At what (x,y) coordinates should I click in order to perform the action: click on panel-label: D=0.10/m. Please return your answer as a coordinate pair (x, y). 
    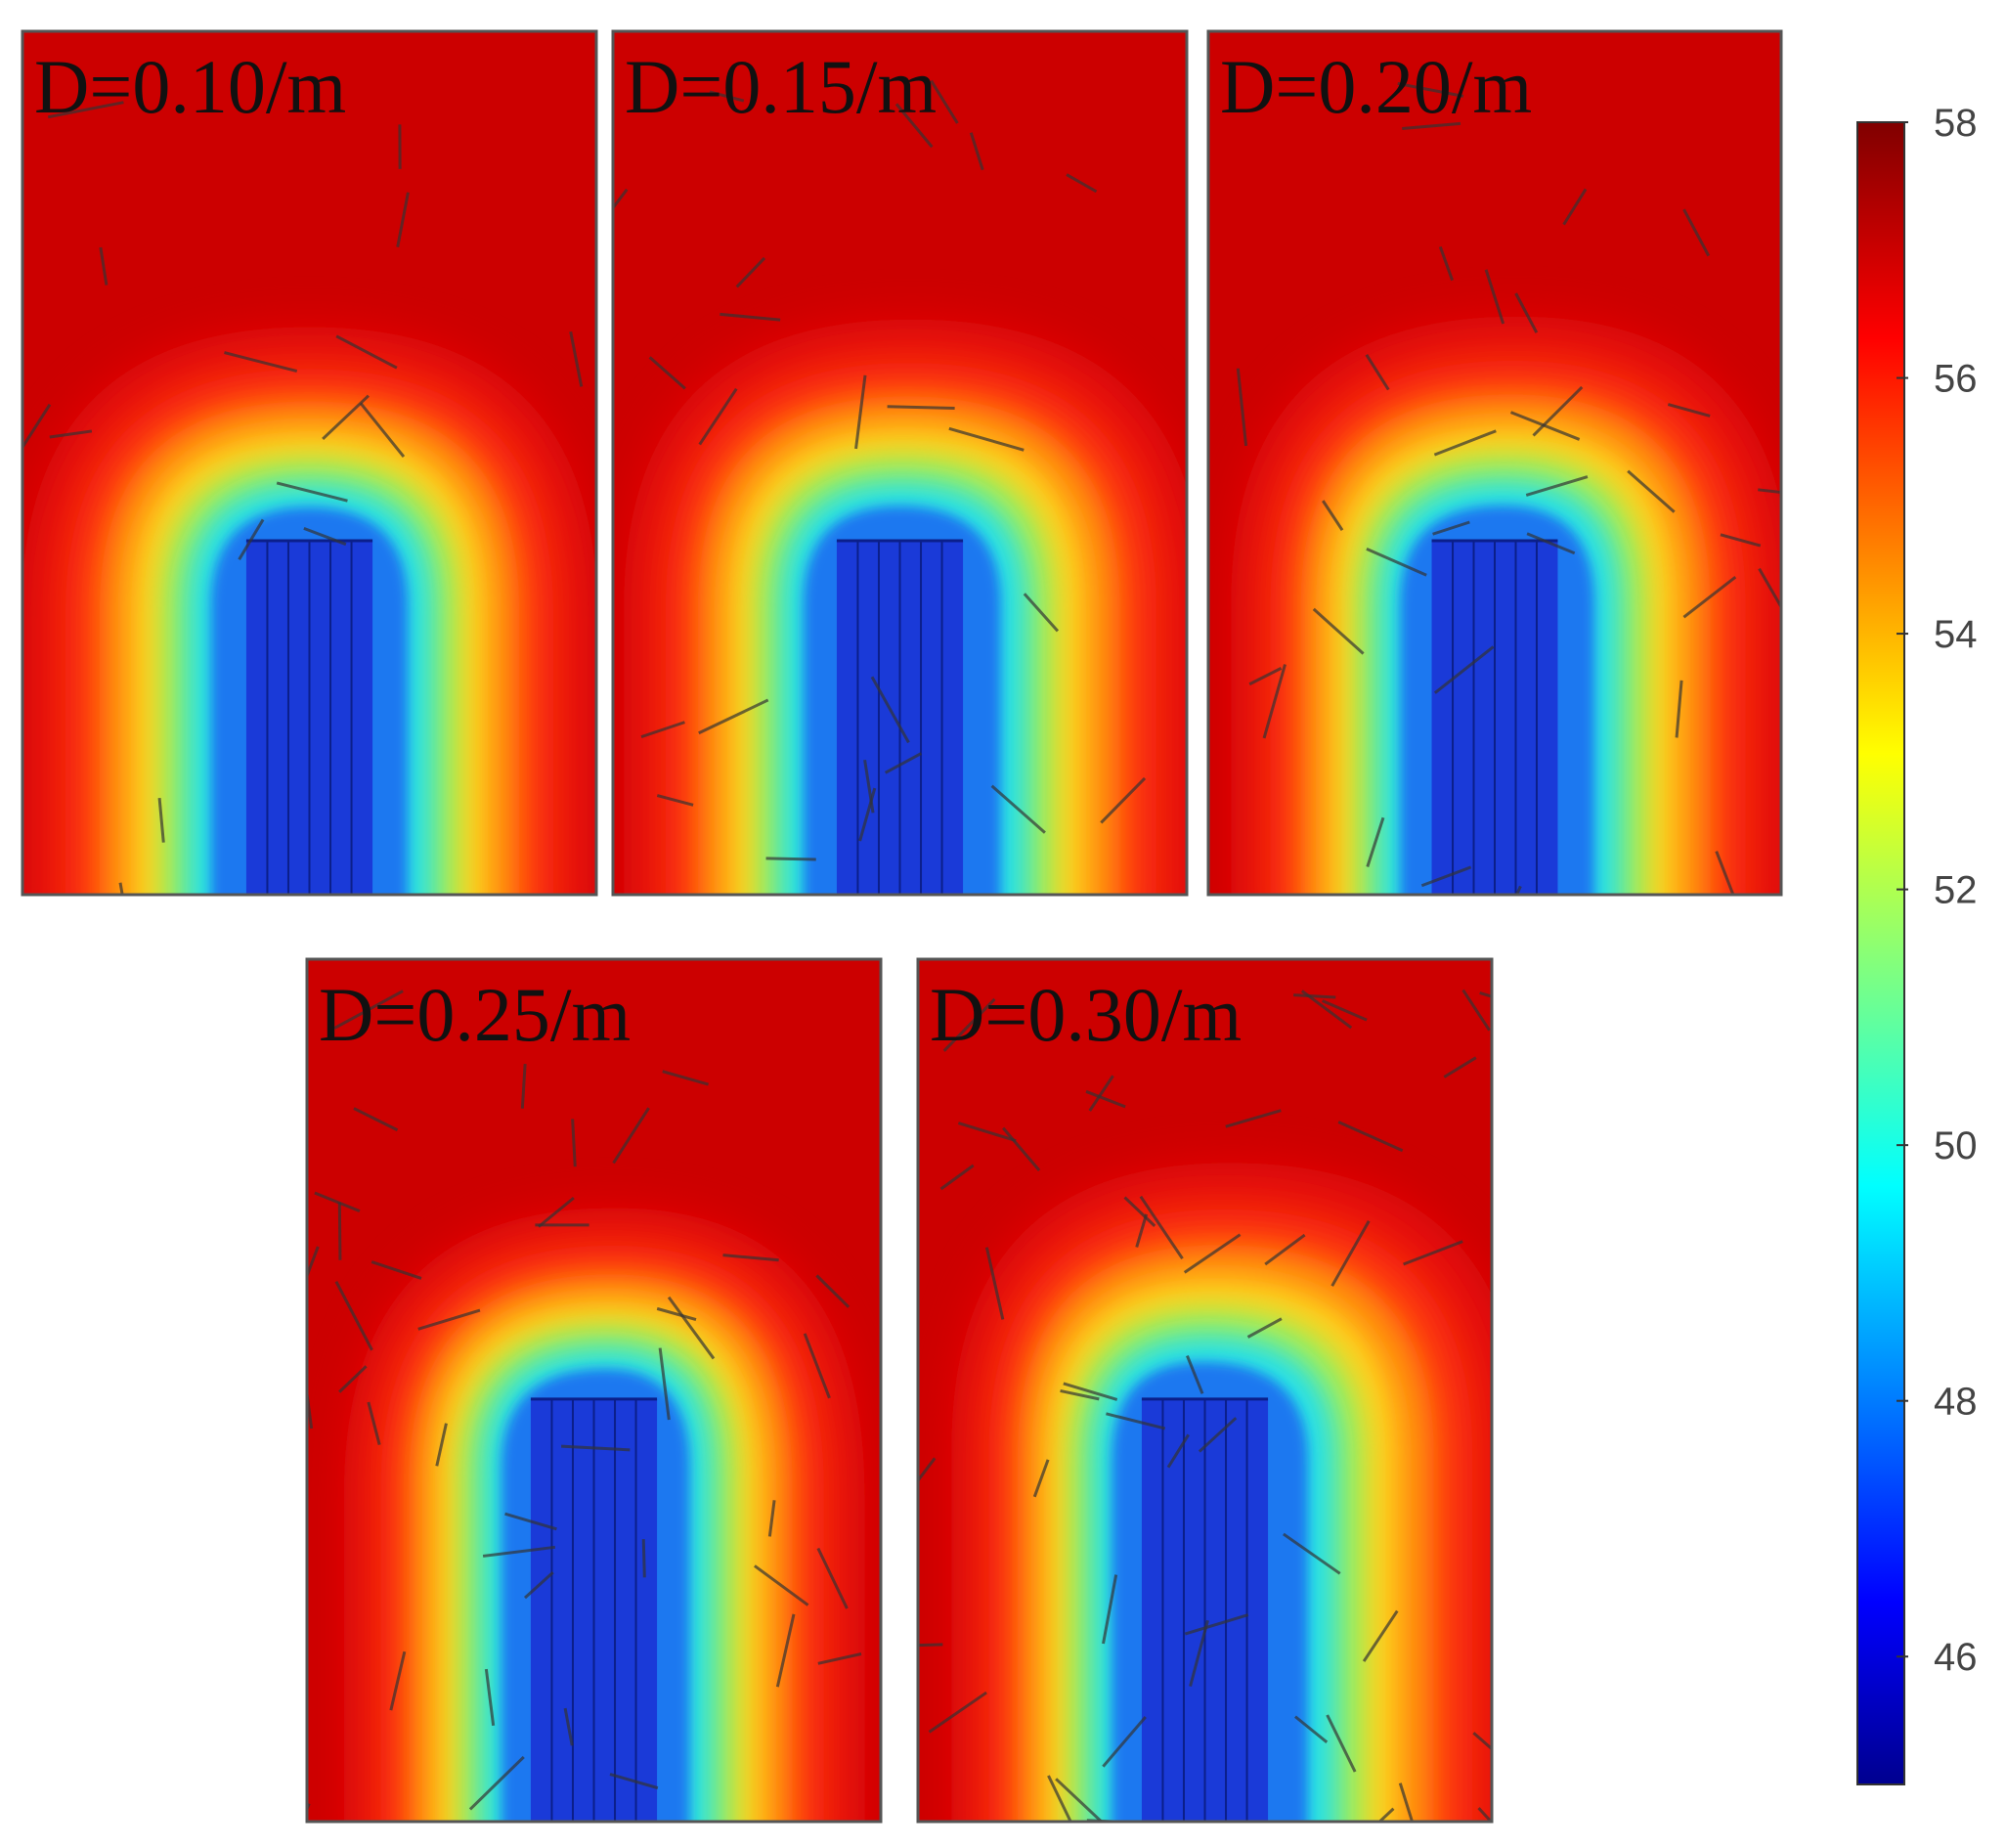
    Looking at the image, I should click on (190, 86).